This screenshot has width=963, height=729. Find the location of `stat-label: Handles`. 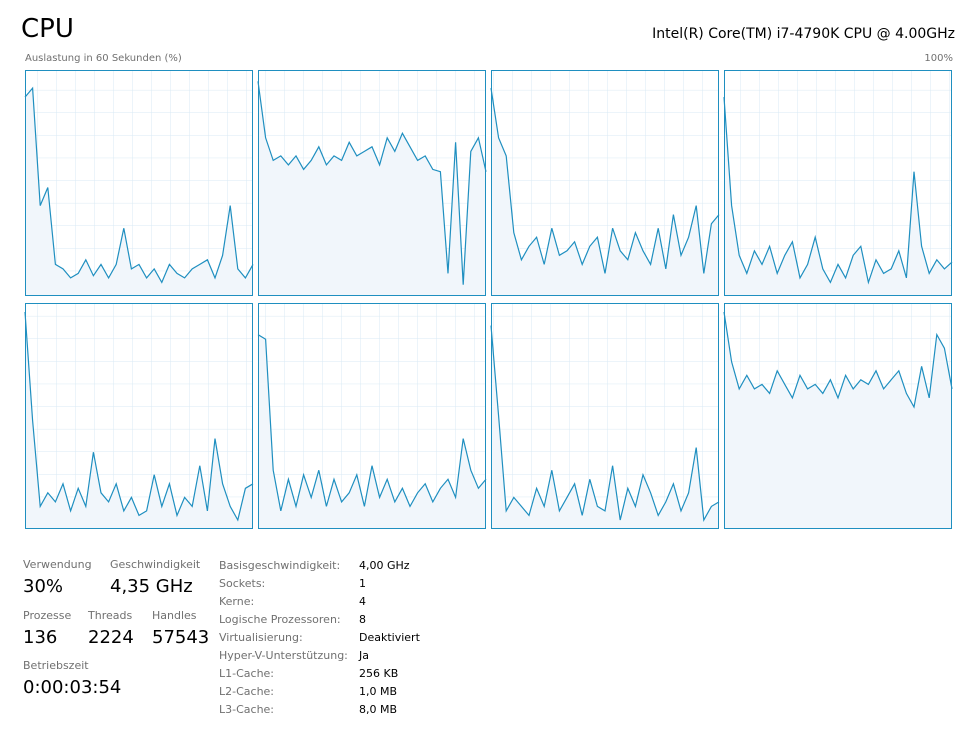

stat-label: Handles is located at coordinates (174, 615).